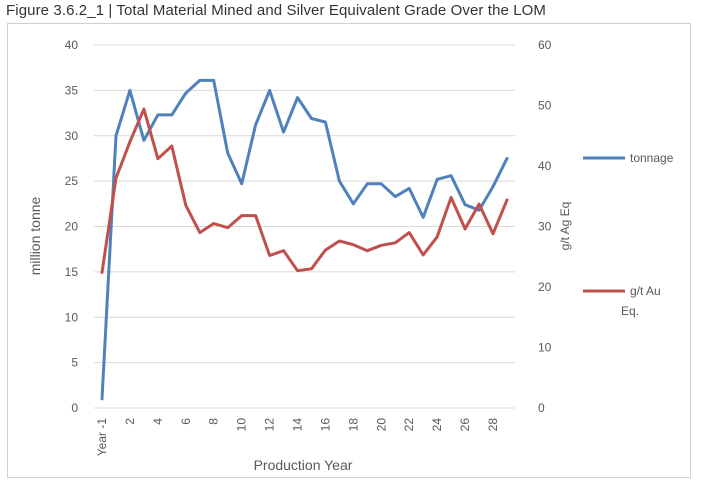 The image size is (702, 487). What do you see at coordinates (545, 106) in the screenshot?
I see `y2-tick-label: 50` at bounding box center [545, 106].